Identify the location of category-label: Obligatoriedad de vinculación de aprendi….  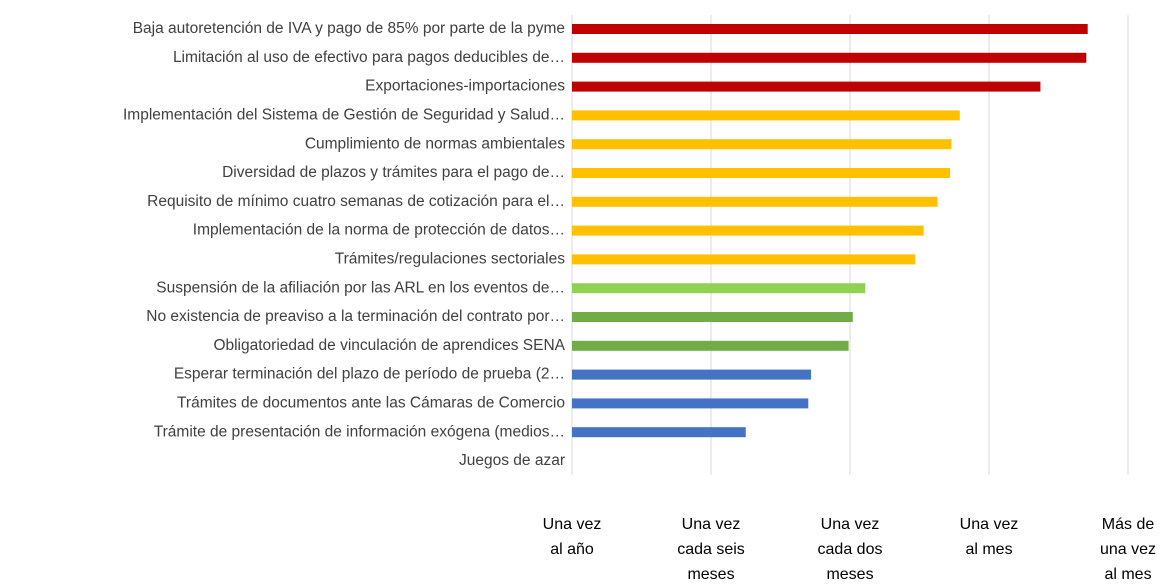
(389, 345).